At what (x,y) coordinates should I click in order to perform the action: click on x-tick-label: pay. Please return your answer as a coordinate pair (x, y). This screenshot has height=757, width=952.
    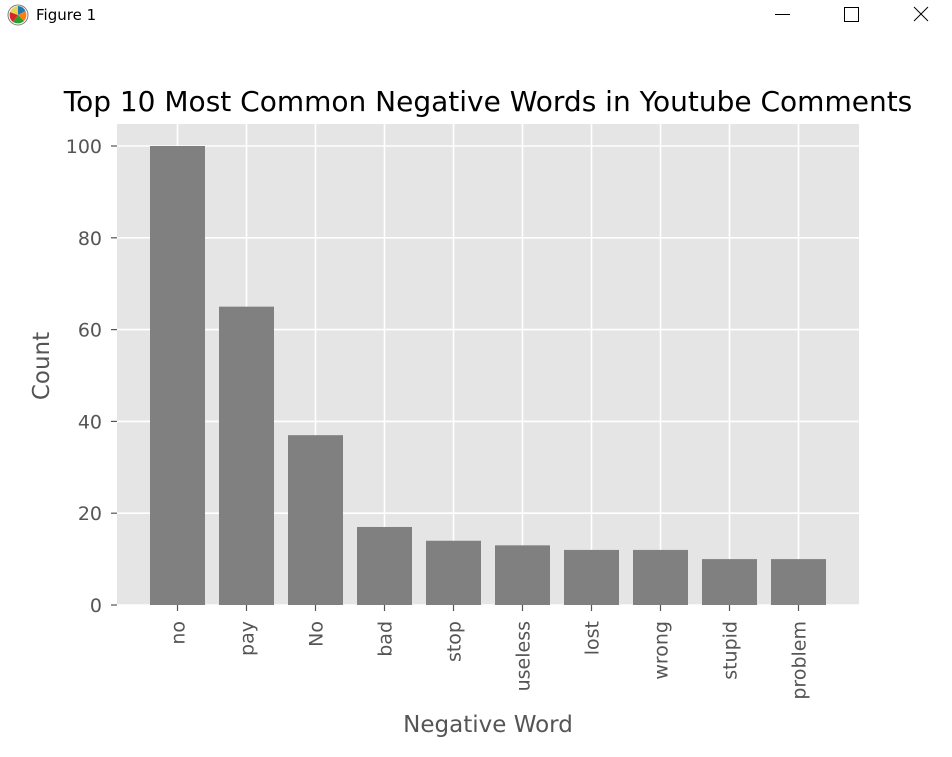
    Looking at the image, I should click on (248, 638).